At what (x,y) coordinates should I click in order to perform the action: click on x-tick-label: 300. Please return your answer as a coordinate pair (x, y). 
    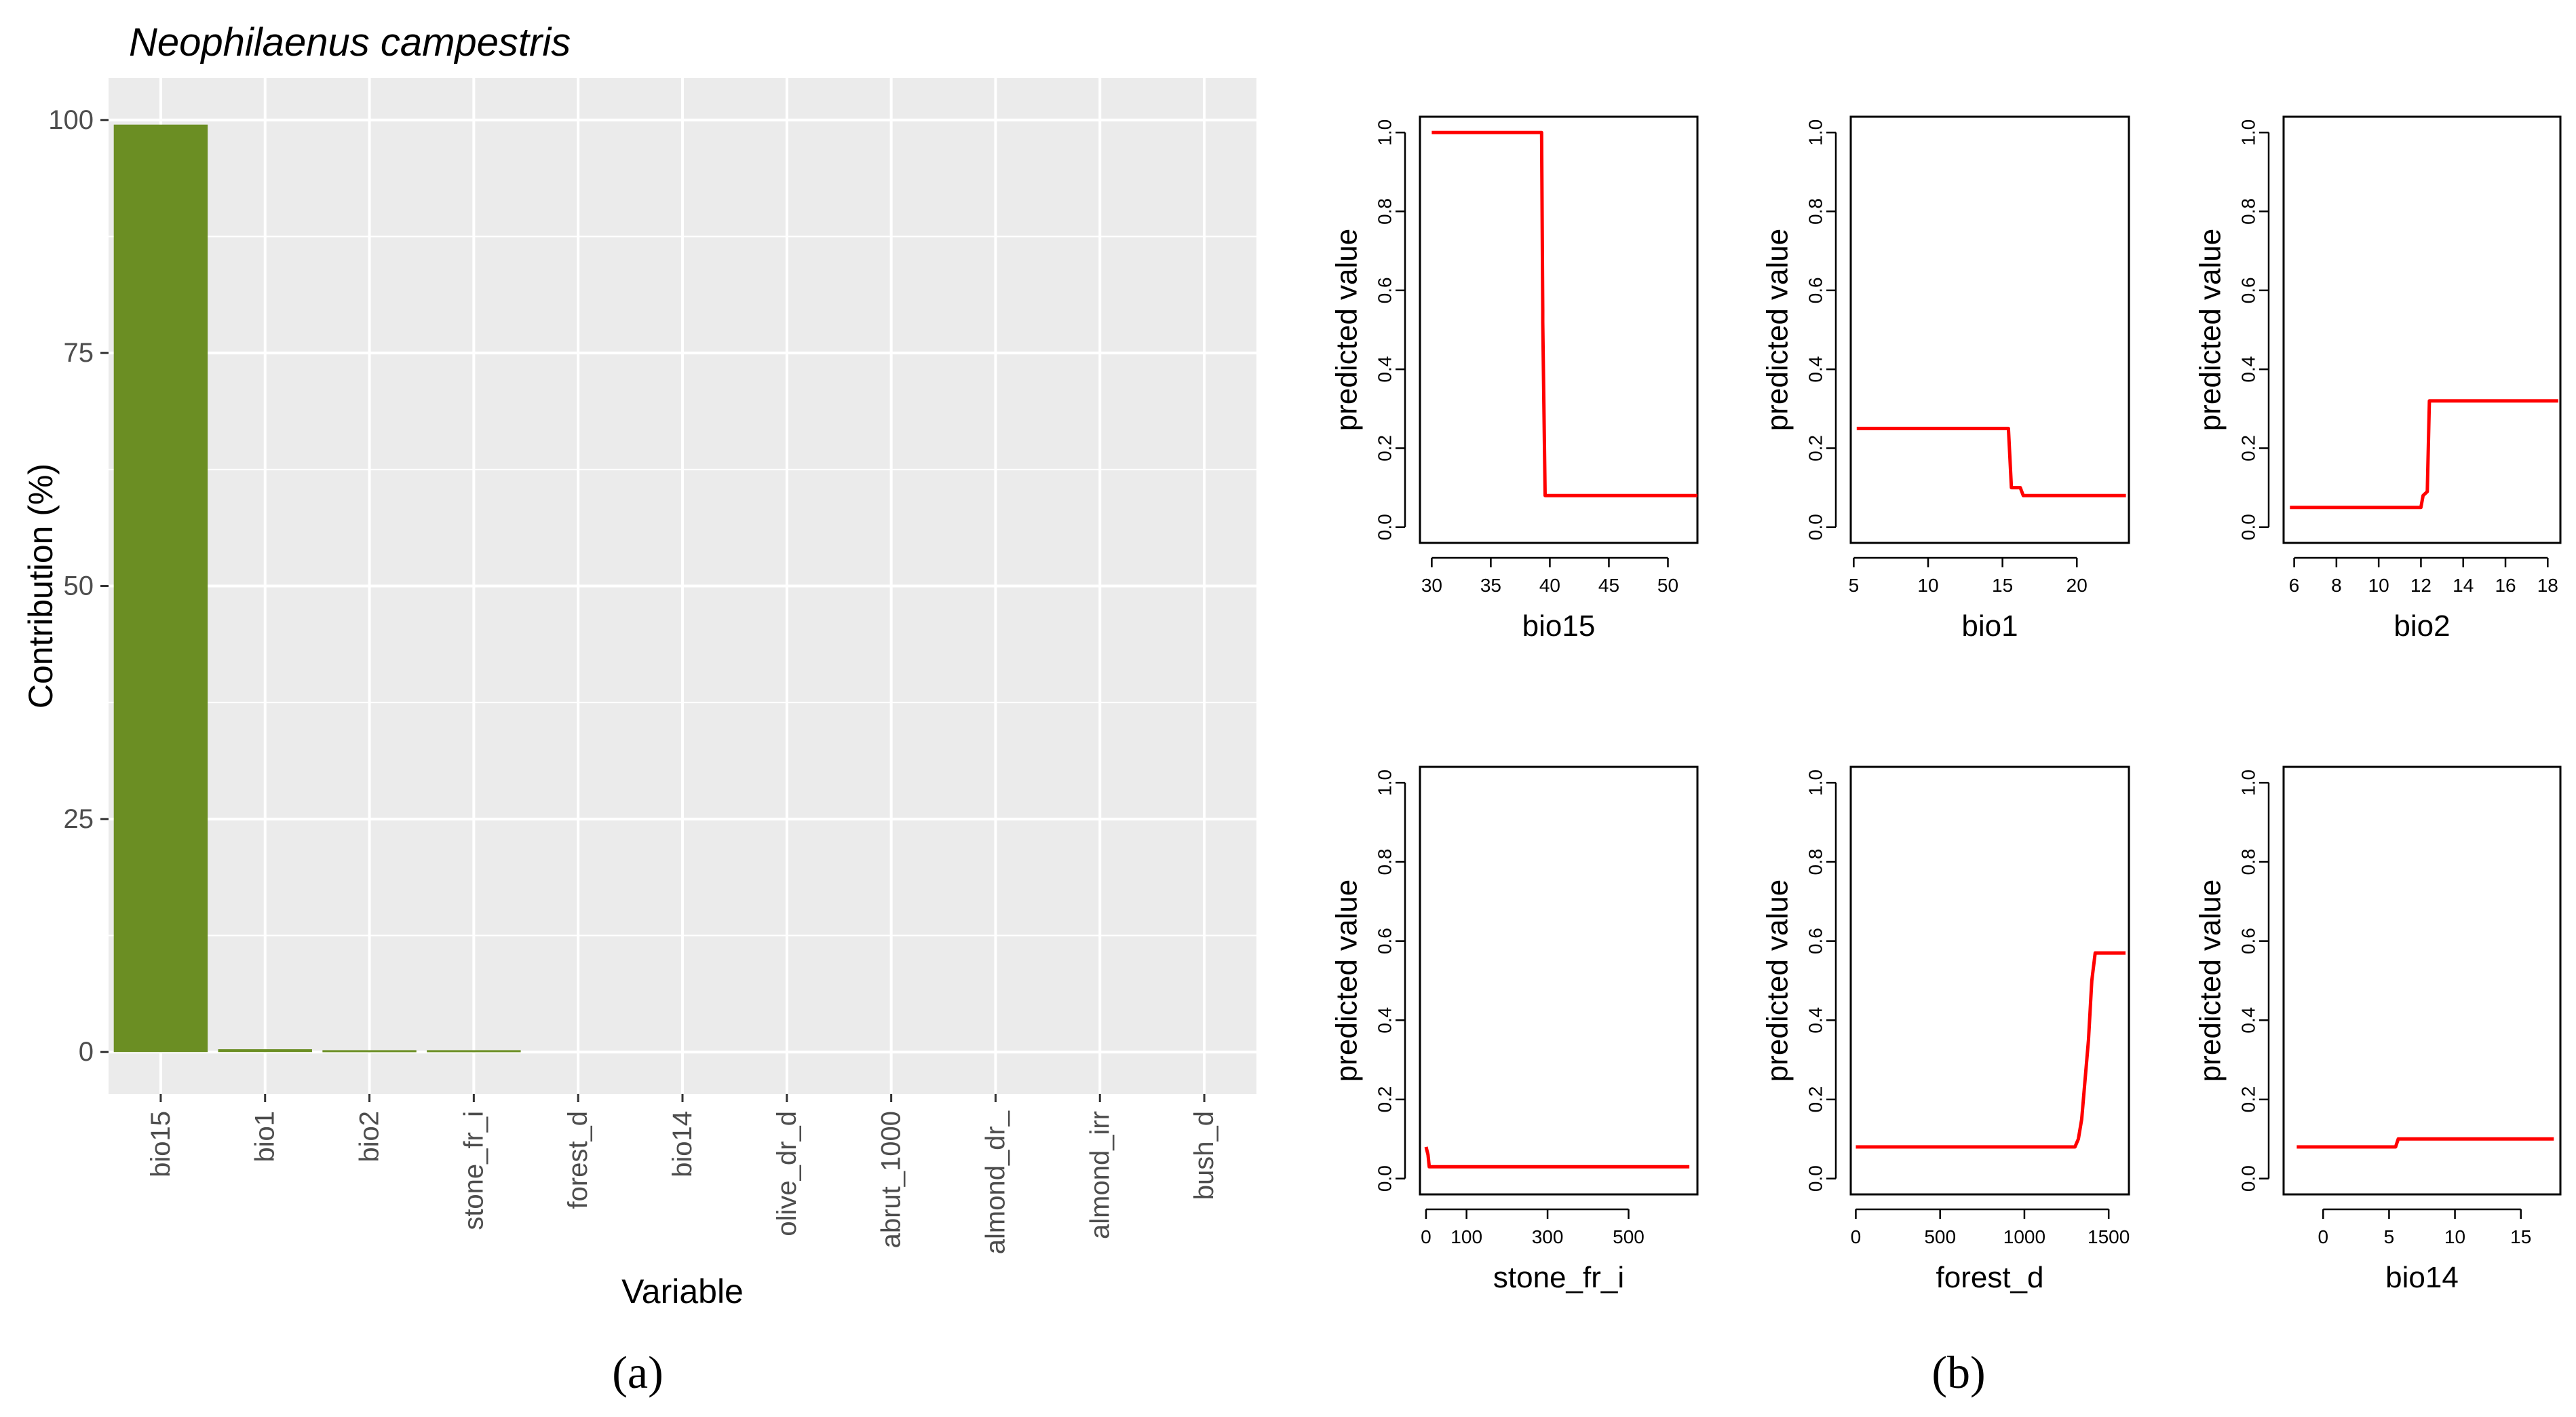
    Looking at the image, I should click on (1548, 1236).